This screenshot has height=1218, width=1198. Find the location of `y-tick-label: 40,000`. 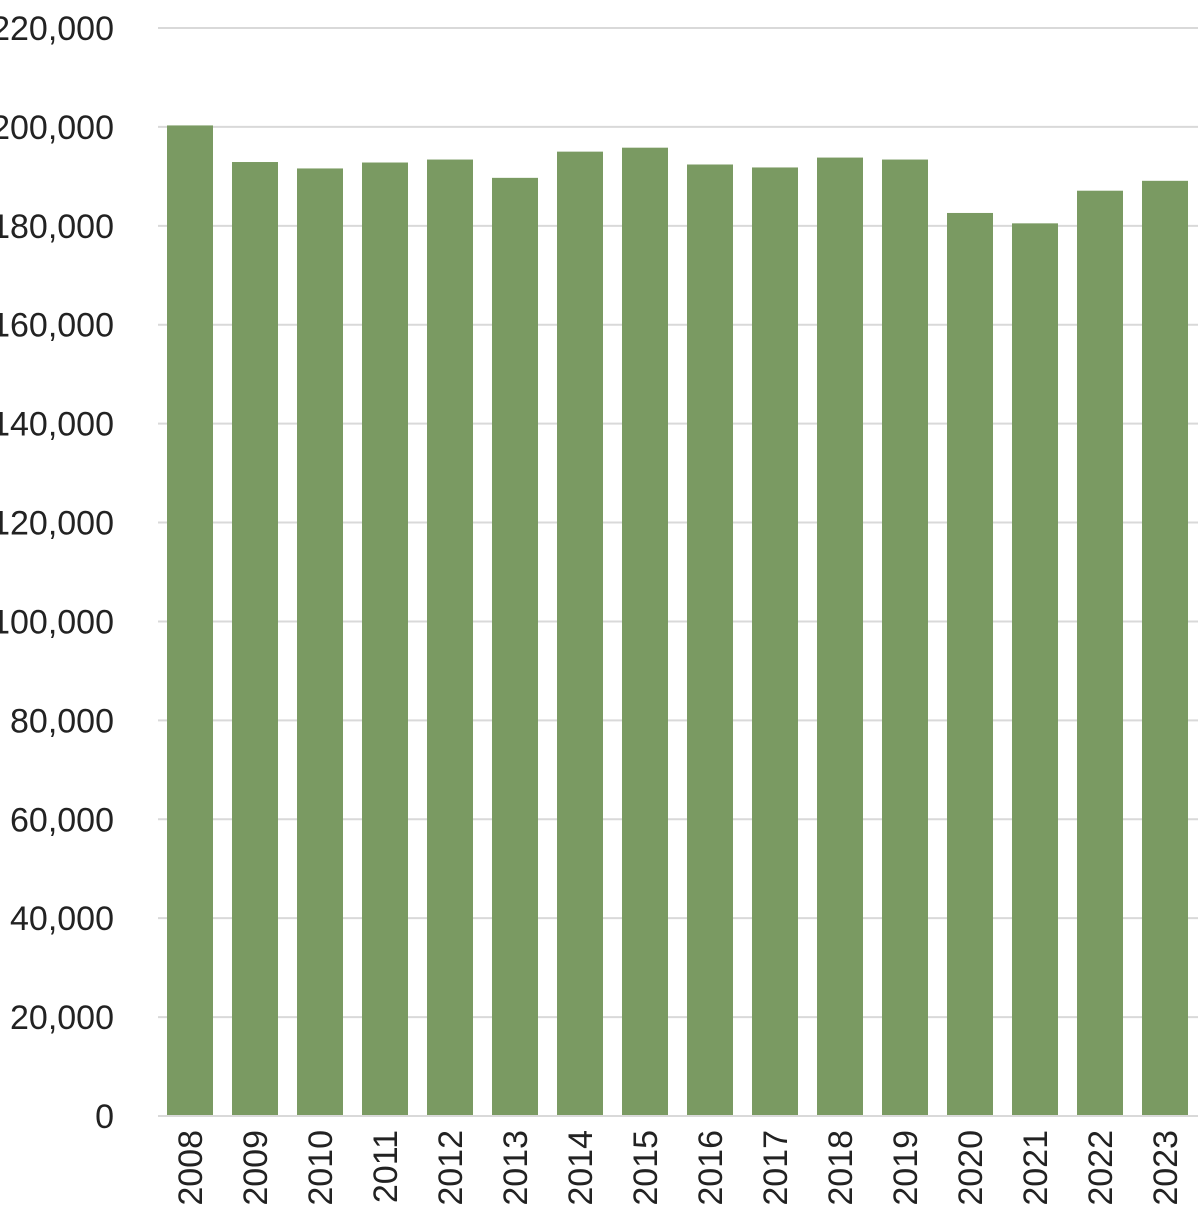

y-tick-label: 40,000 is located at coordinates (62, 919).